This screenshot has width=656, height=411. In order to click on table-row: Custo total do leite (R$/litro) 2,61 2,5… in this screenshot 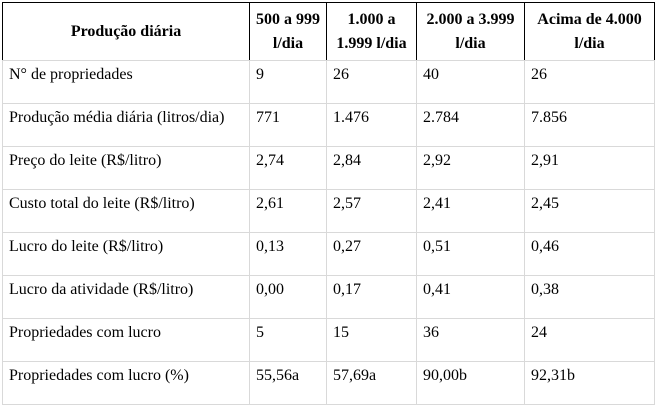, I will do `click(328, 211)`.